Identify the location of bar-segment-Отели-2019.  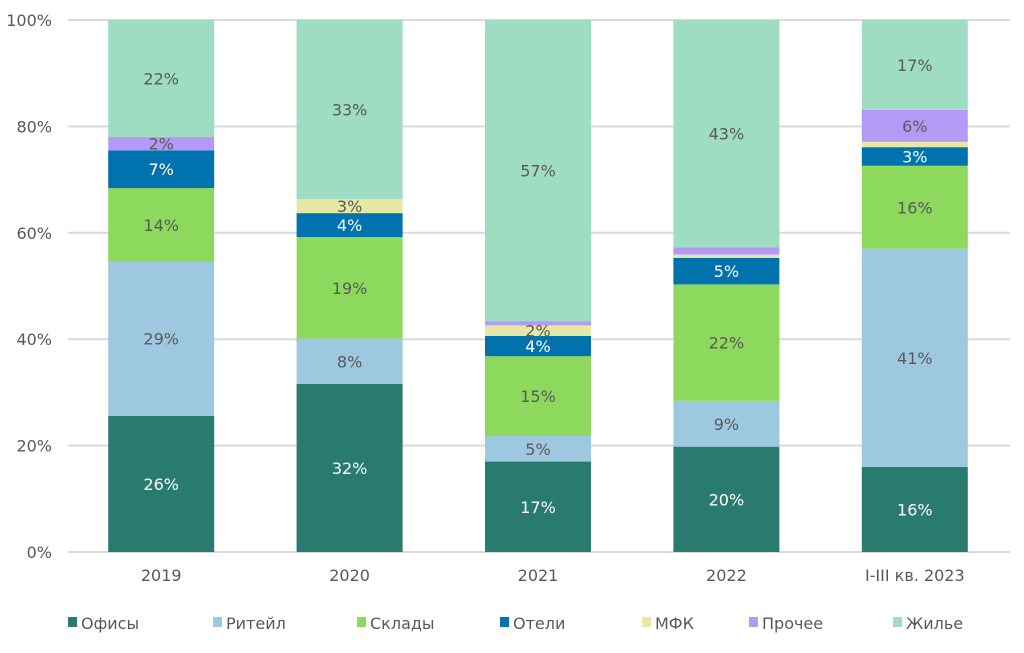
(161, 169).